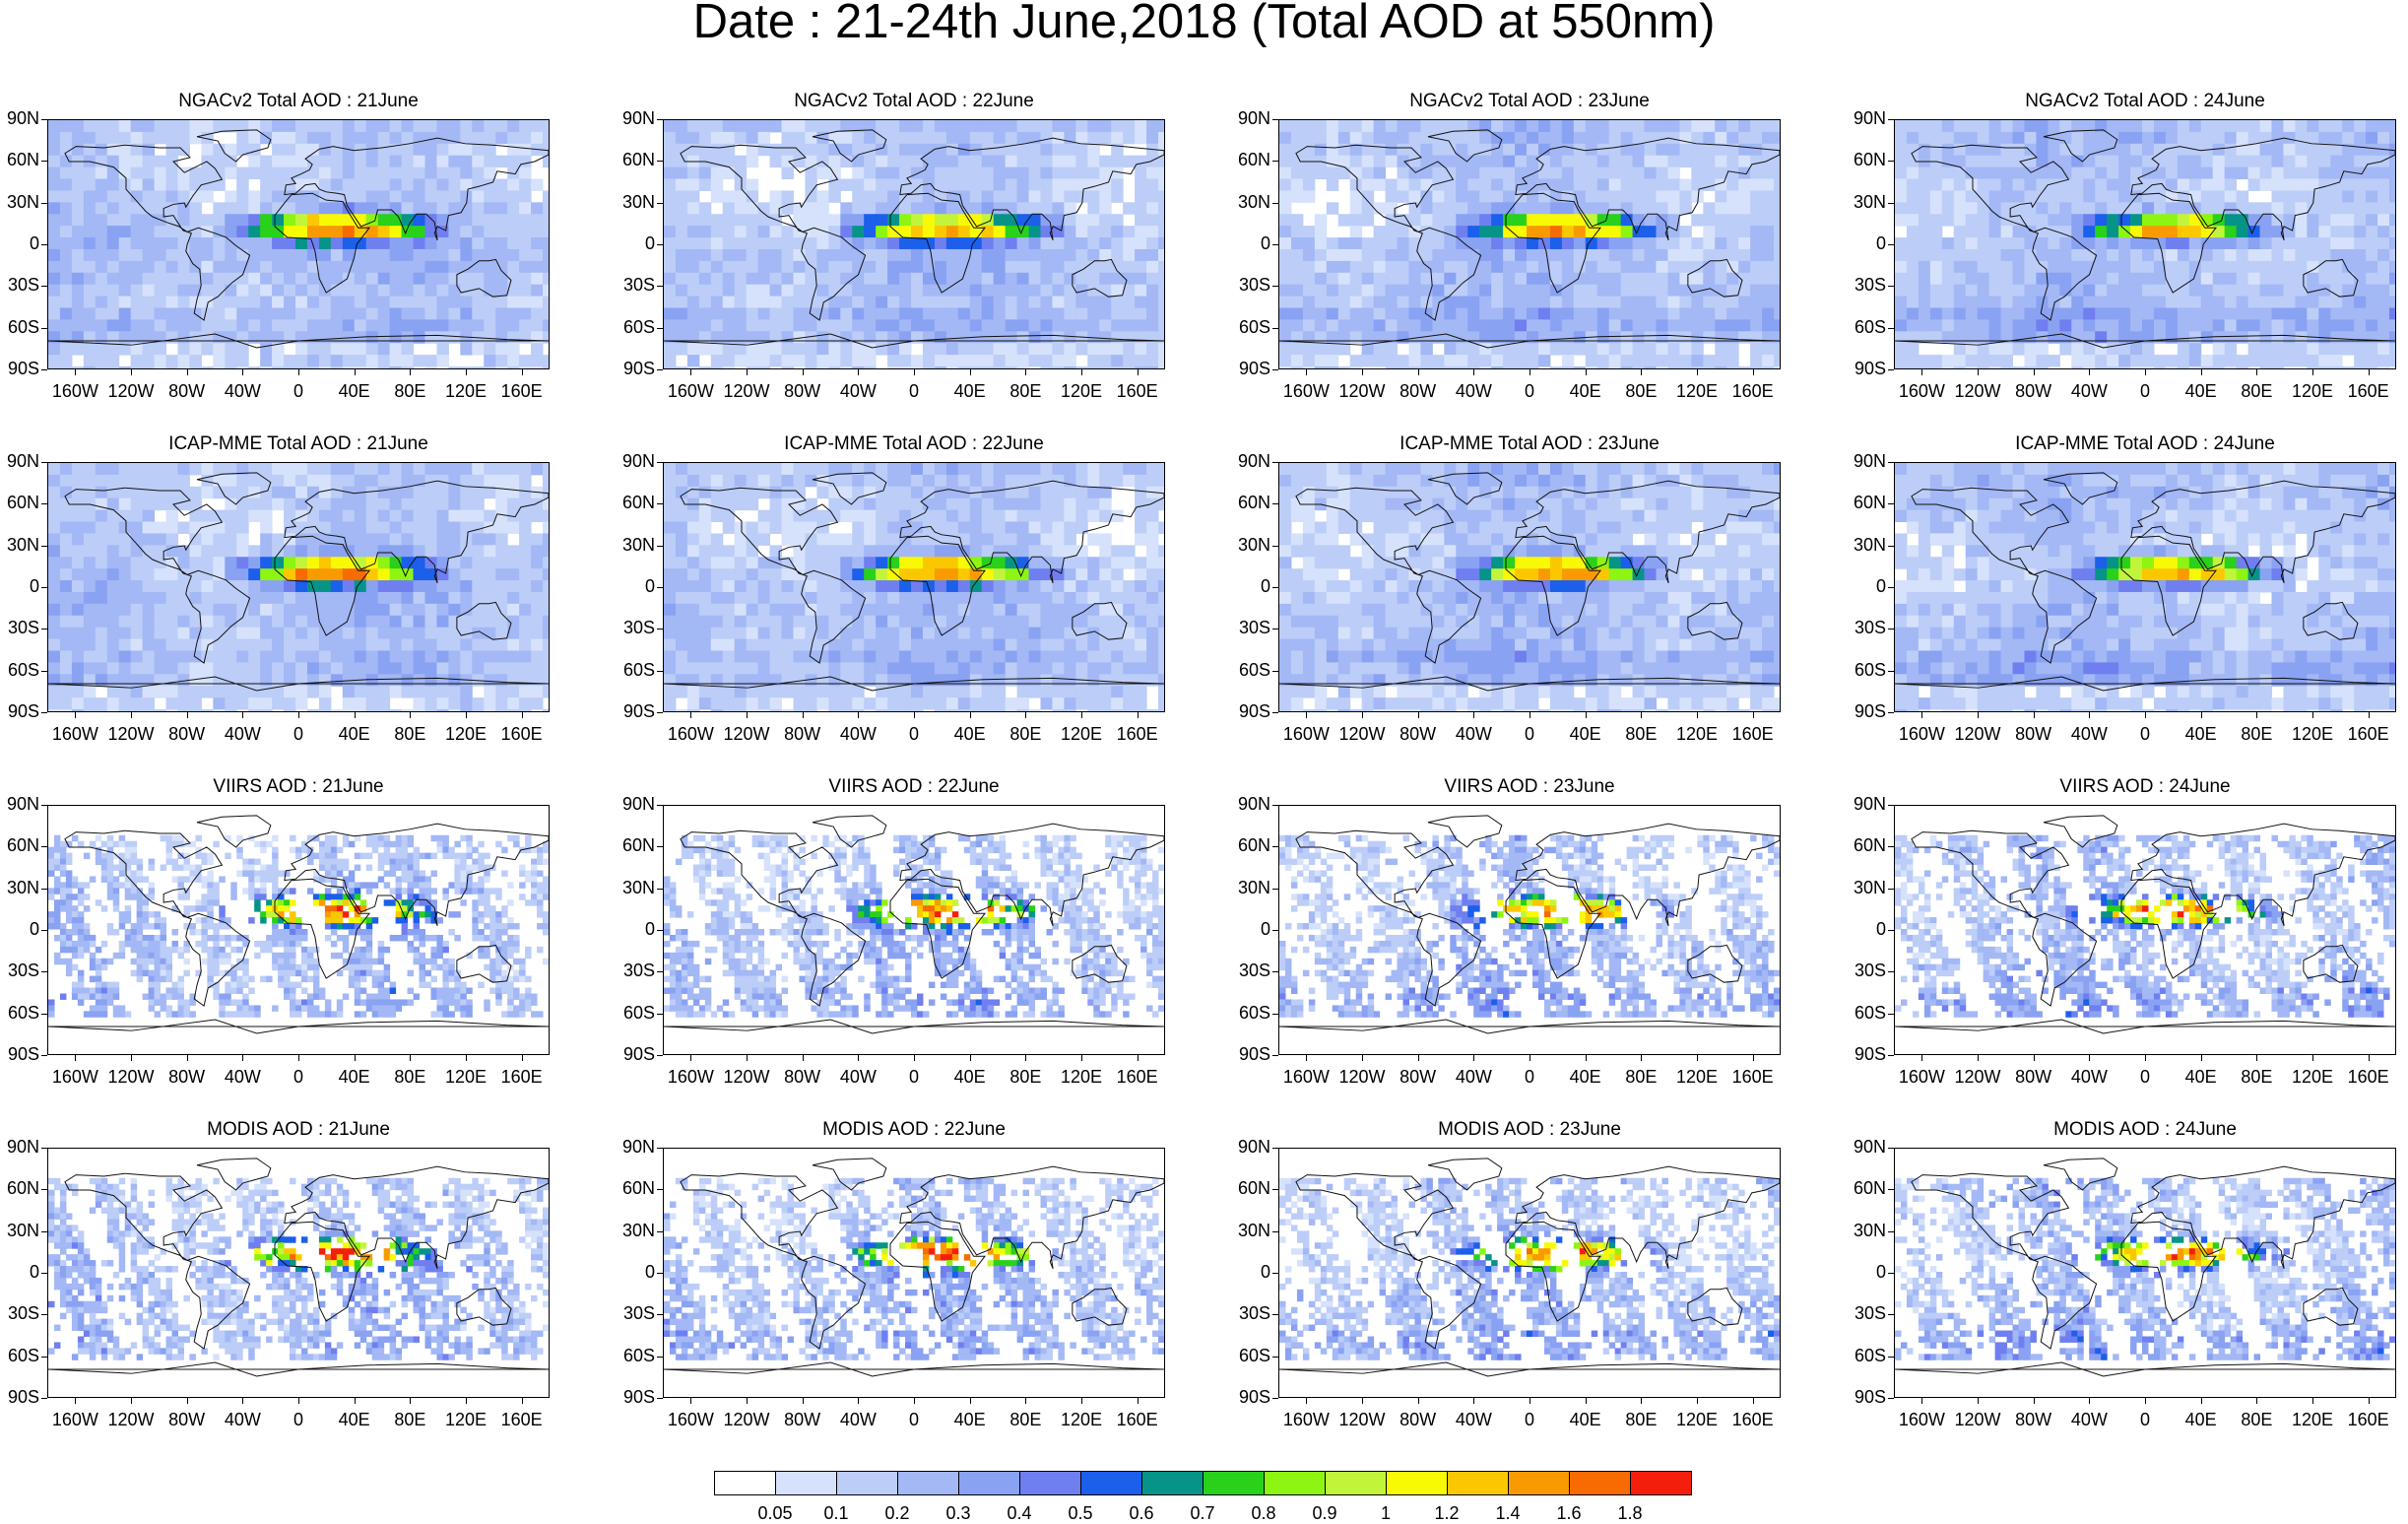 Image resolution: width=2408 pixels, height=1524 pixels. I want to click on colorbar-label: 0.8, so click(1263, 1513).